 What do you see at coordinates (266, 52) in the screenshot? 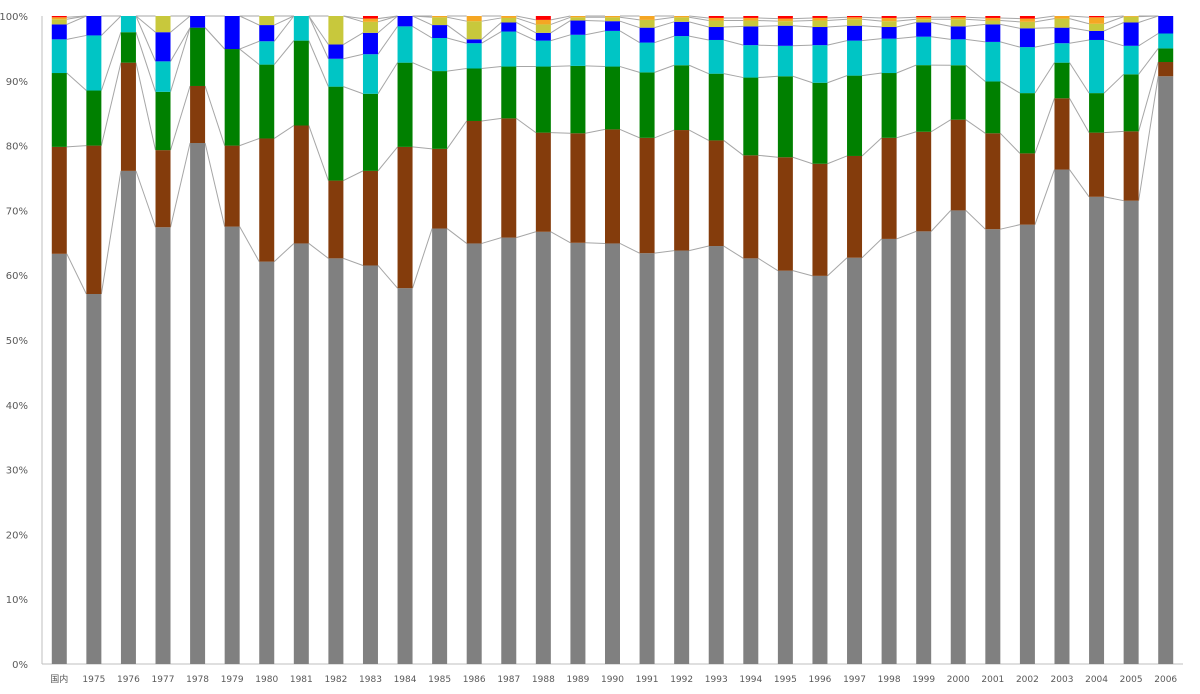
I see `bar-1980-s3` at bounding box center [266, 52].